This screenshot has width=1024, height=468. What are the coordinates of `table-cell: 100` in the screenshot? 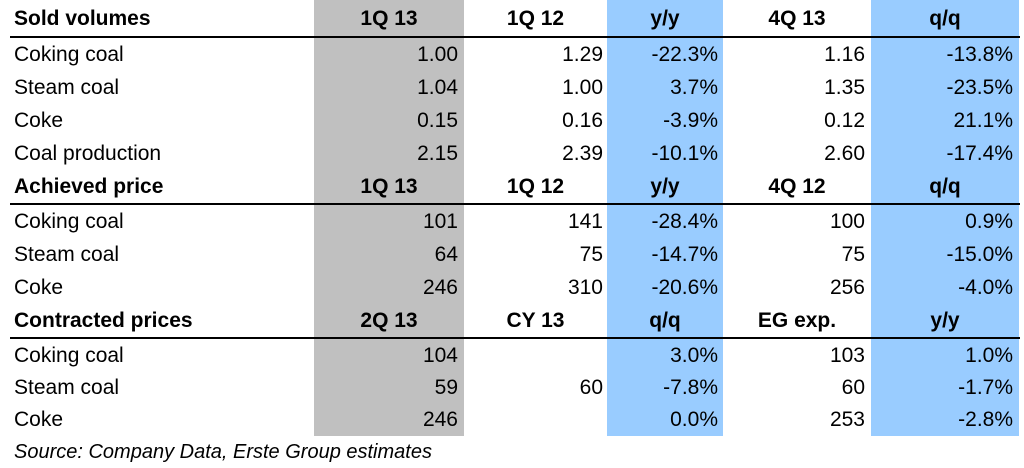 It's located at (847, 221).